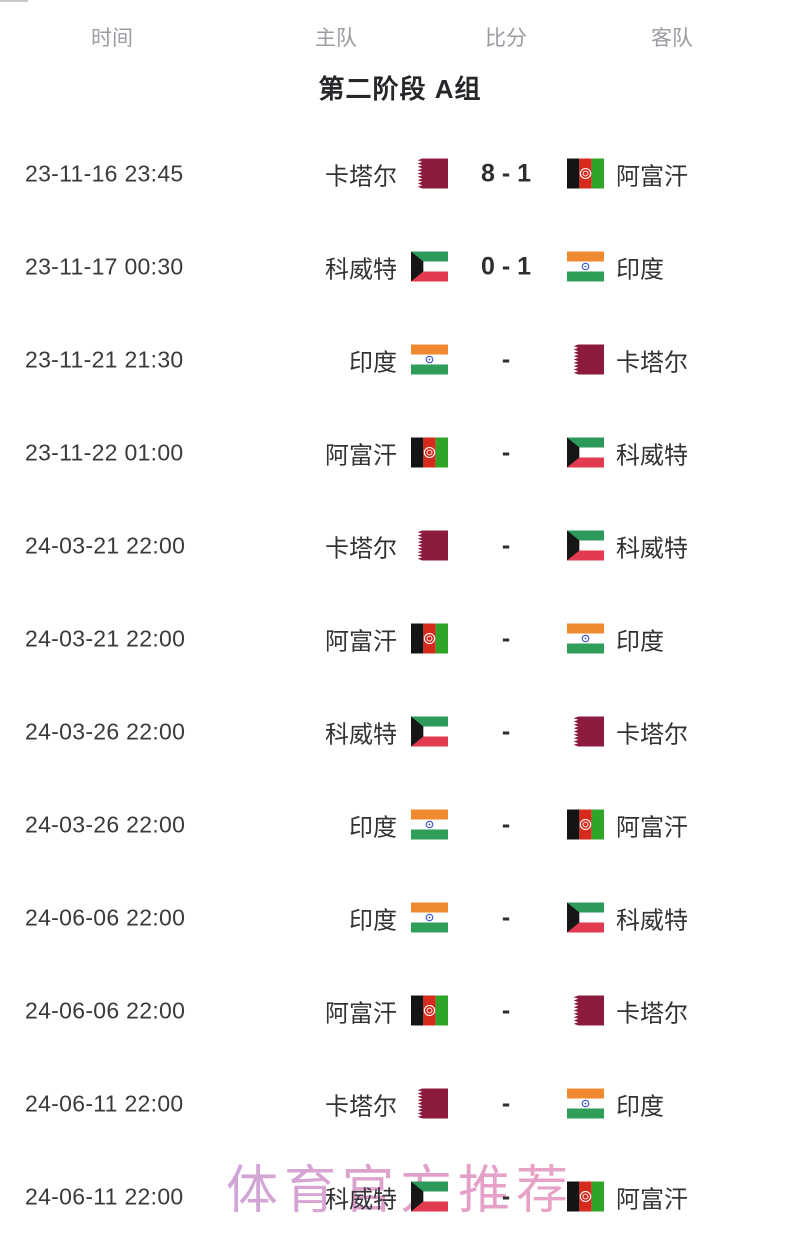 Image resolution: width=800 pixels, height=1243 pixels. What do you see at coordinates (400, 89) in the screenshot?
I see `section-title: 第二阶段 A组` at bounding box center [400, 89].